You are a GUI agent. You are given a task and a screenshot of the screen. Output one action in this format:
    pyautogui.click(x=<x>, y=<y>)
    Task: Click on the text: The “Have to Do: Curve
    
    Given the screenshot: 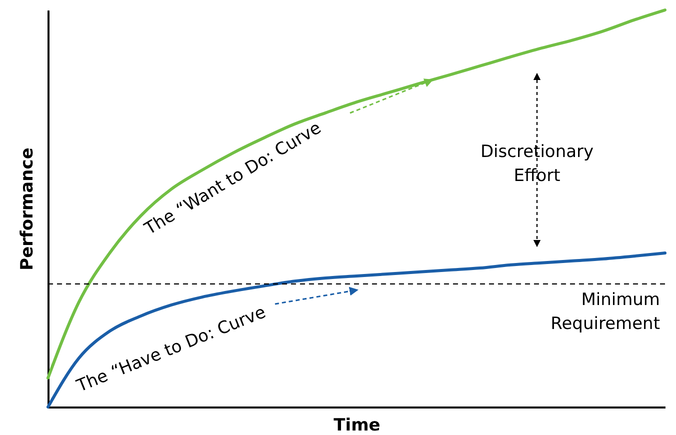 What is the action you would take?
    pyautogui.click(x=171, y=349)
    